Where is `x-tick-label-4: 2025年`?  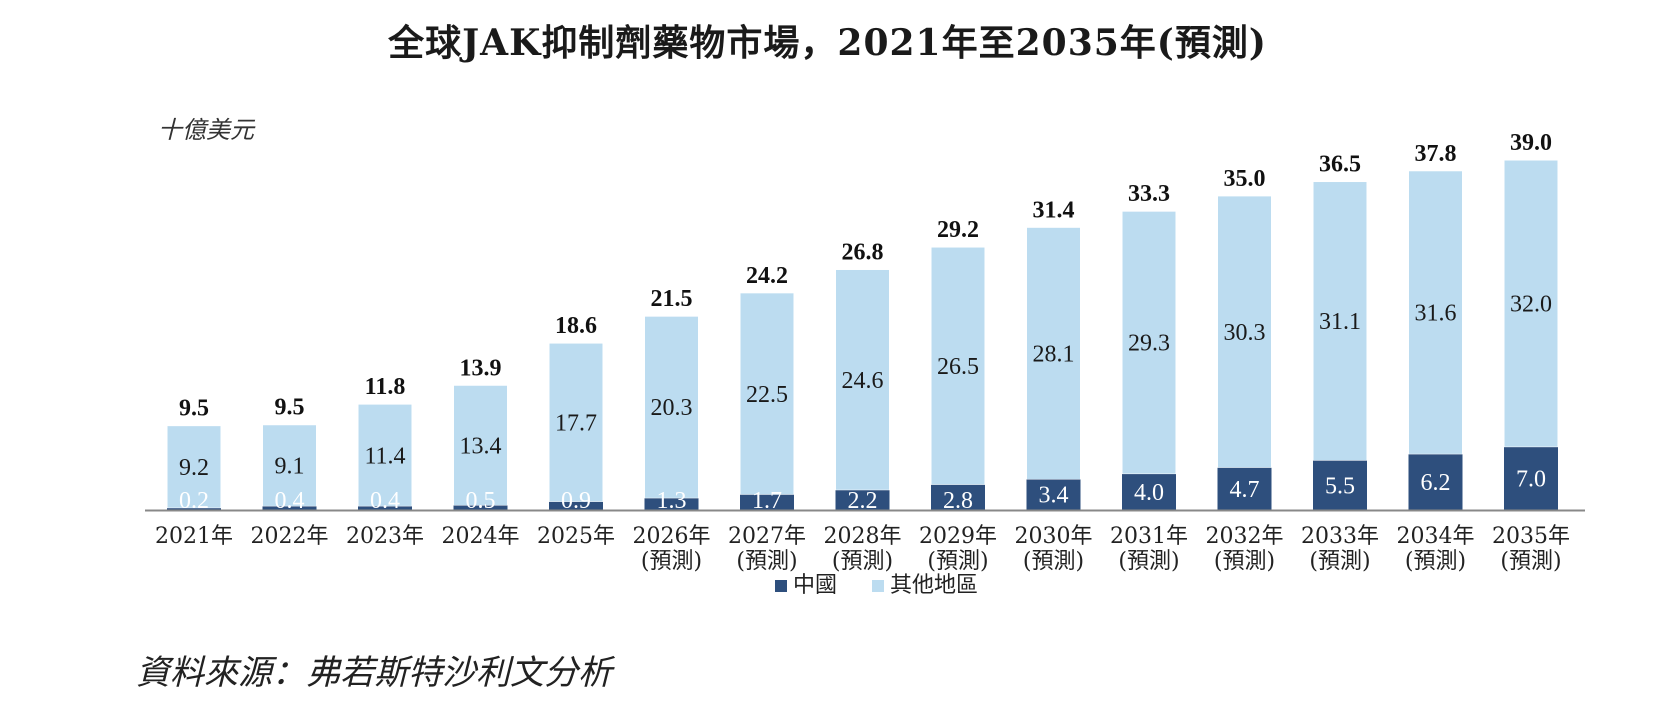 x-tick-label-4: 2025年 is located at coordinates (576, 536).